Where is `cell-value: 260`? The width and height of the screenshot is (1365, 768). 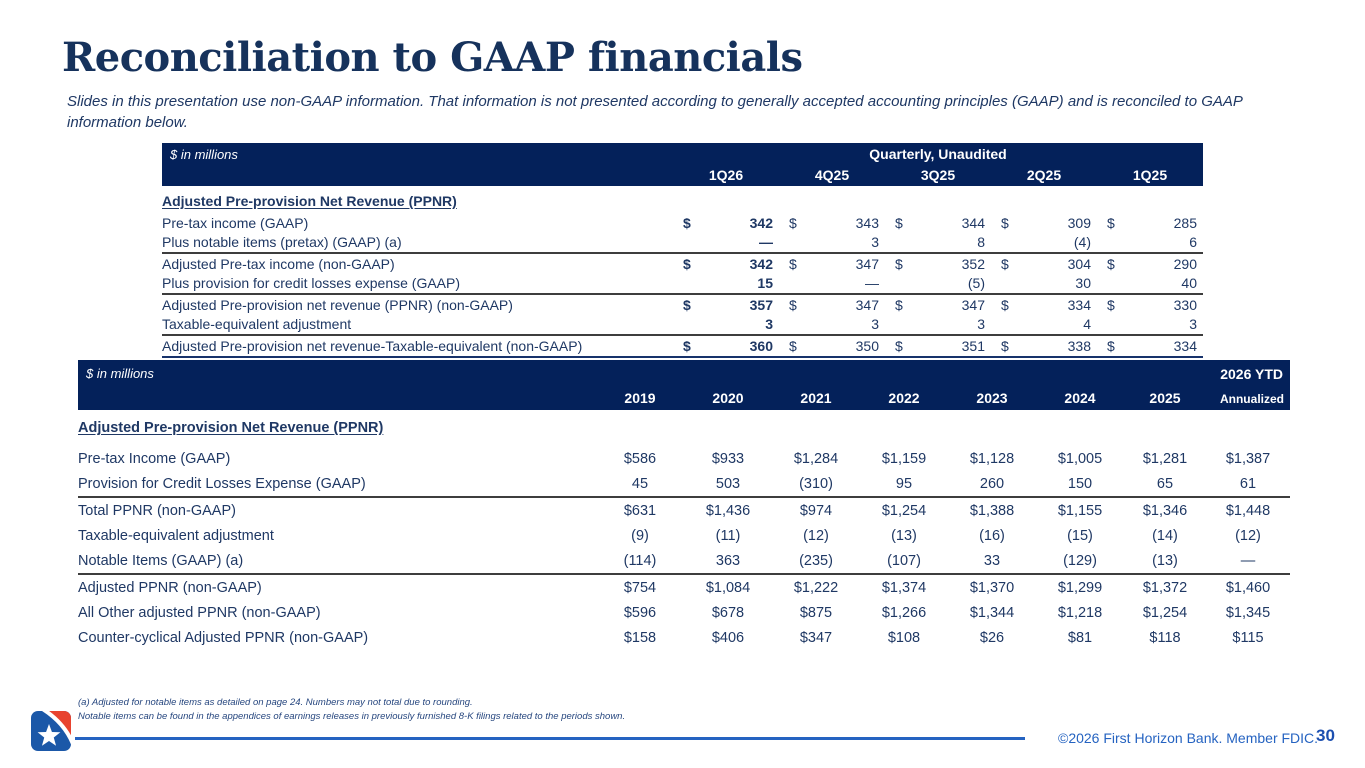
cell-value: 260 is located at coordinates (992, 483).